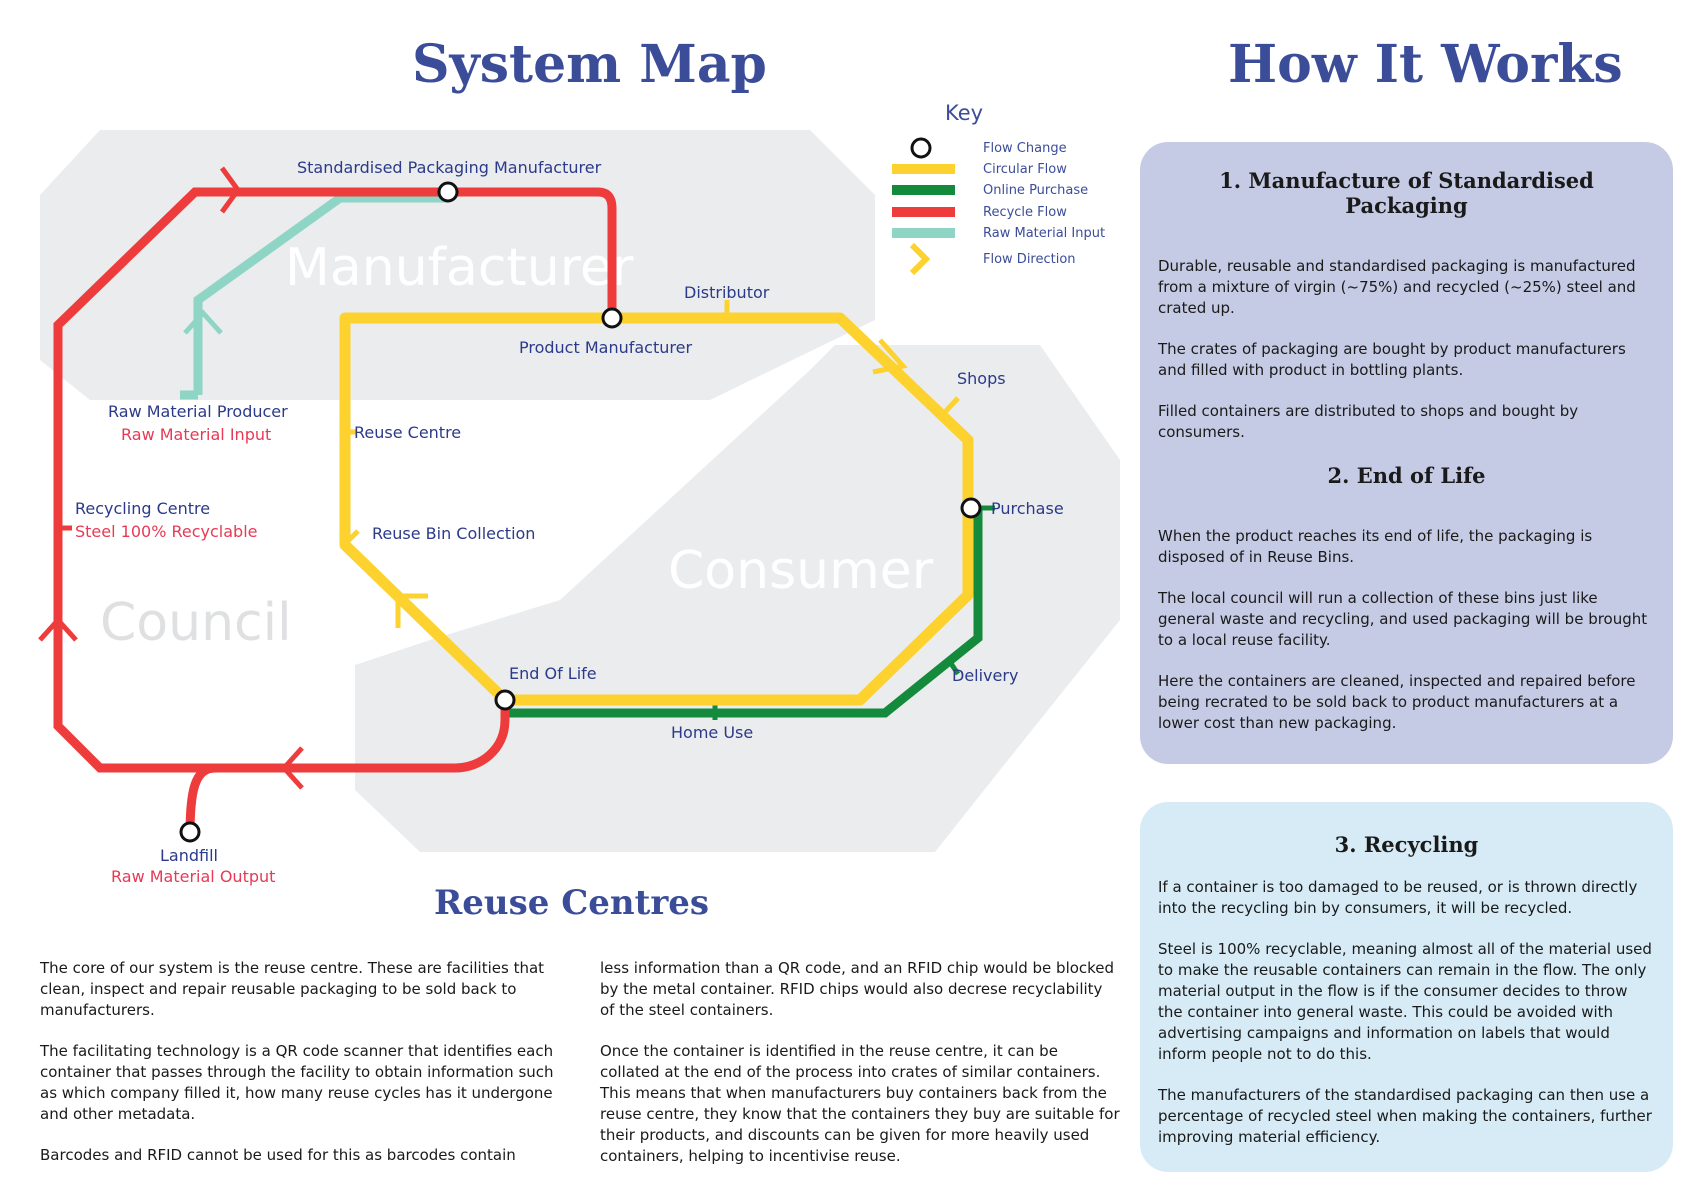 The image size is (1700, 1203). What do you see at coordinates (890, 356) in the screenshot?
I see `circular-arrow-top-right` at bounding box center [890, 356].